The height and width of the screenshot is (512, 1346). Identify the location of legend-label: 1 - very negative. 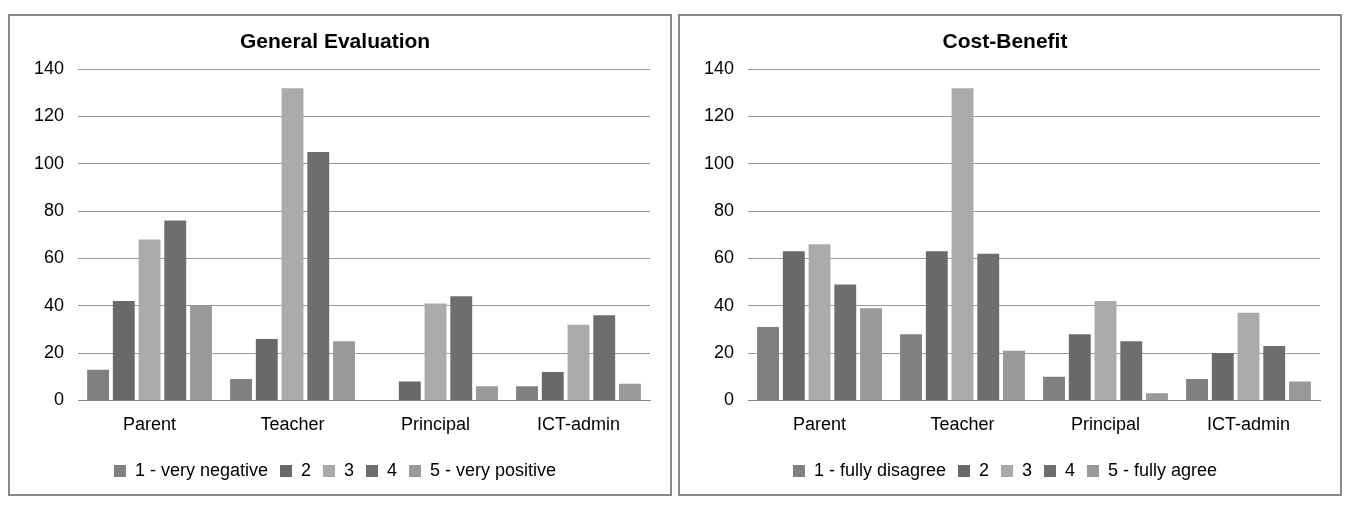
(201, 469).